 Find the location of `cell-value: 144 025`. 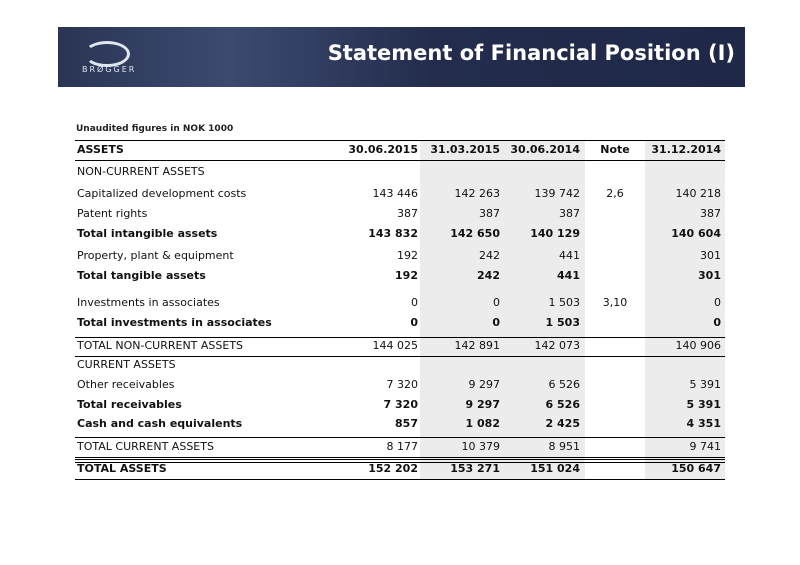

cell-value: 144 025 is located at coordinates (395, 345).